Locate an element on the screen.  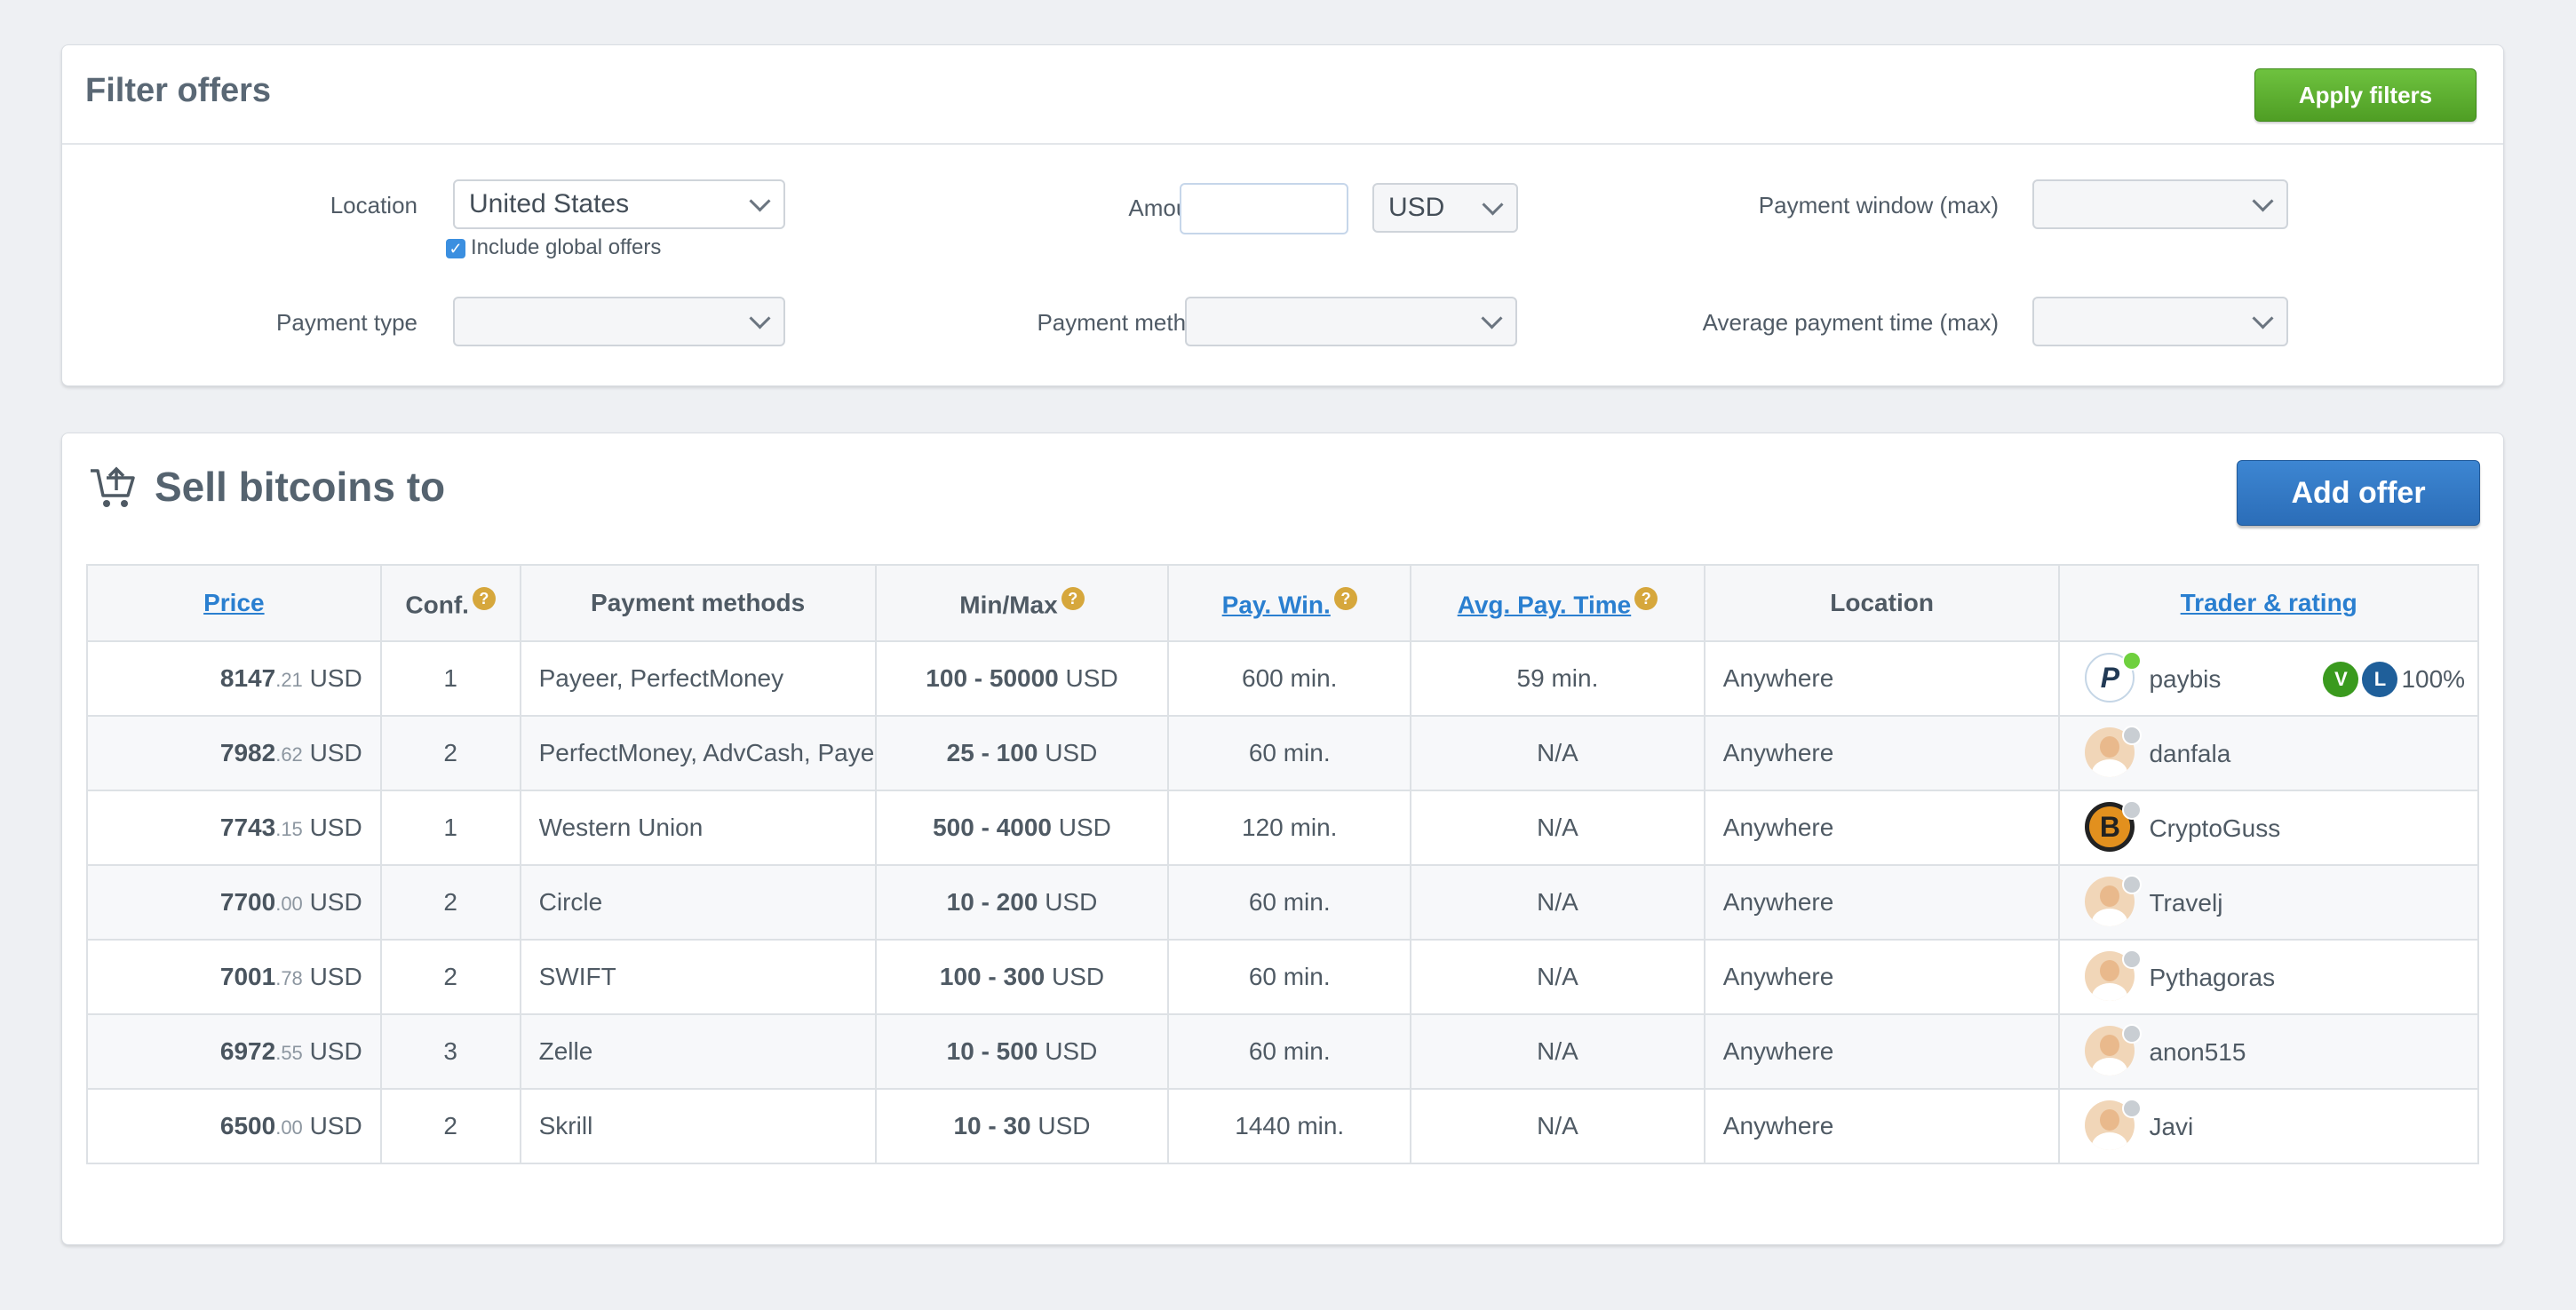
col-pay-win: Pay. Win.? is located at coordinates (1289, 603).